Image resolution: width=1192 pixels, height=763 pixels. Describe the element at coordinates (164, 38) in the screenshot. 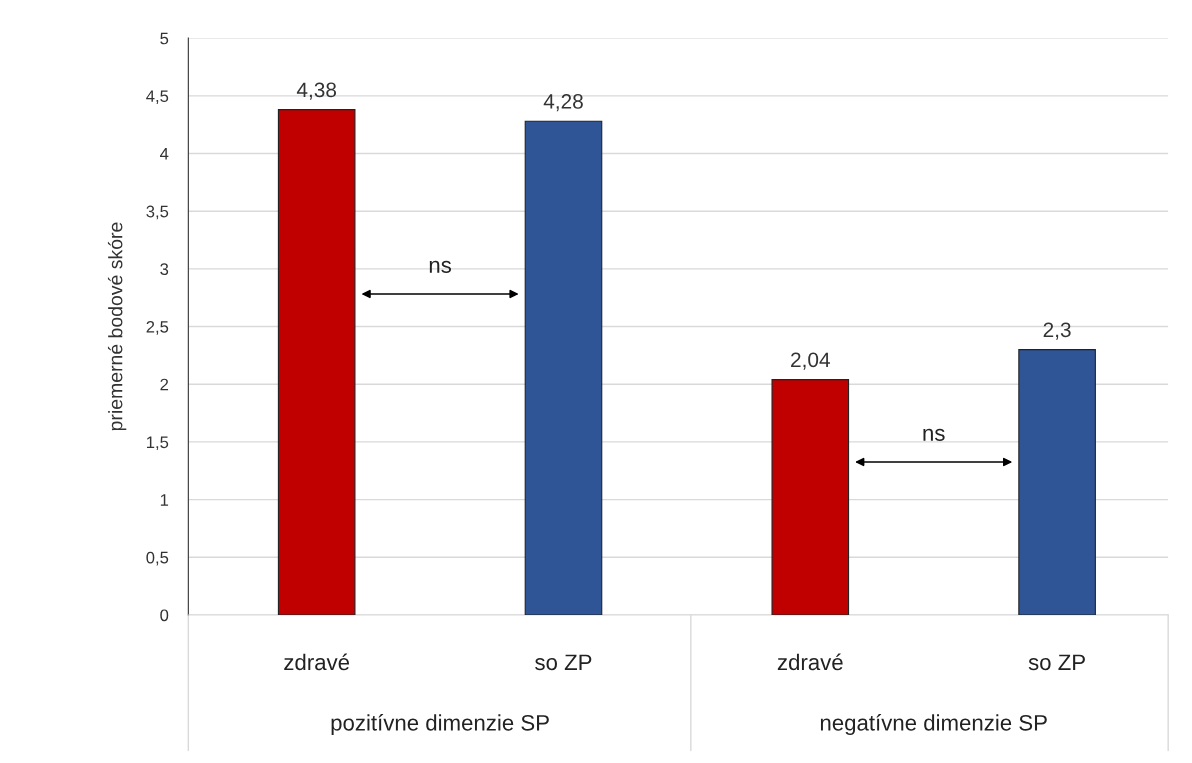

I see `y-tick-label: 5` at that location.